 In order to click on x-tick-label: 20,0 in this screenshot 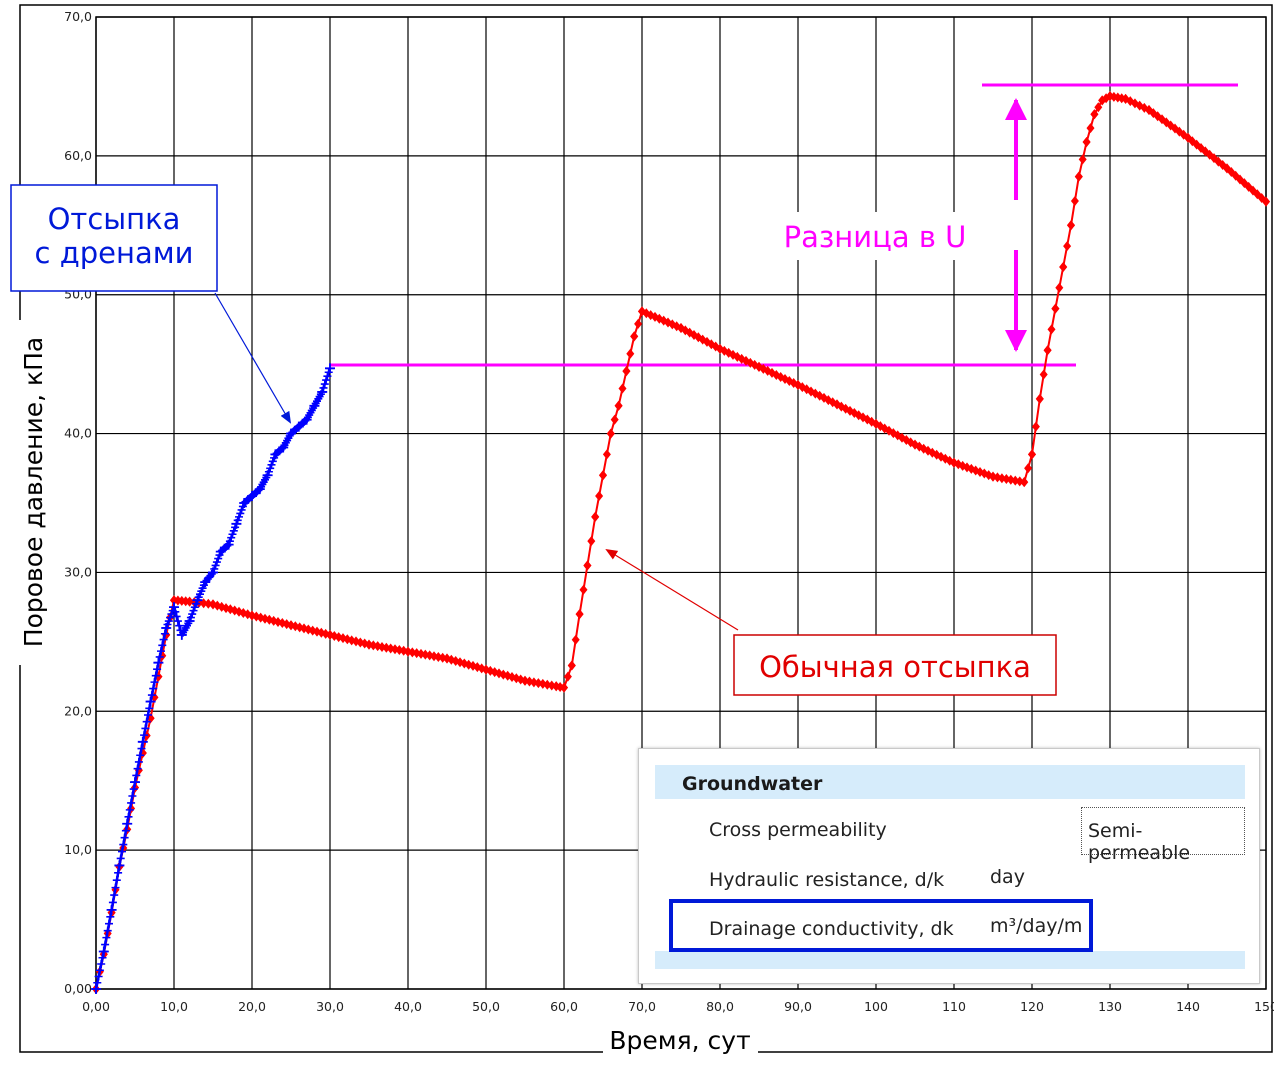, I will do `click(252, 1006)`.